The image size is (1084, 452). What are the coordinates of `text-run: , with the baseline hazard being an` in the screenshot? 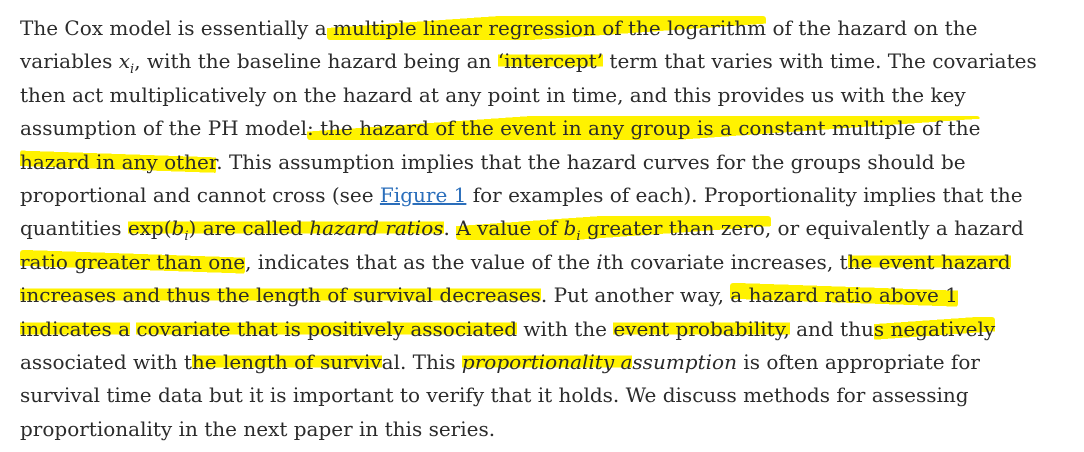 It's located at (316, 61).